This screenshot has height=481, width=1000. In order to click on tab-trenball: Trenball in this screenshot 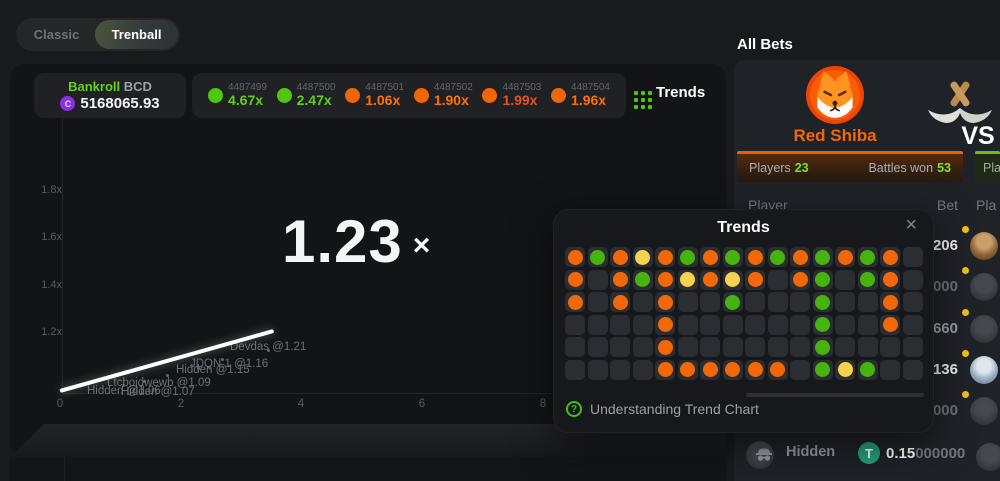, I will do `click(136, 34)`.